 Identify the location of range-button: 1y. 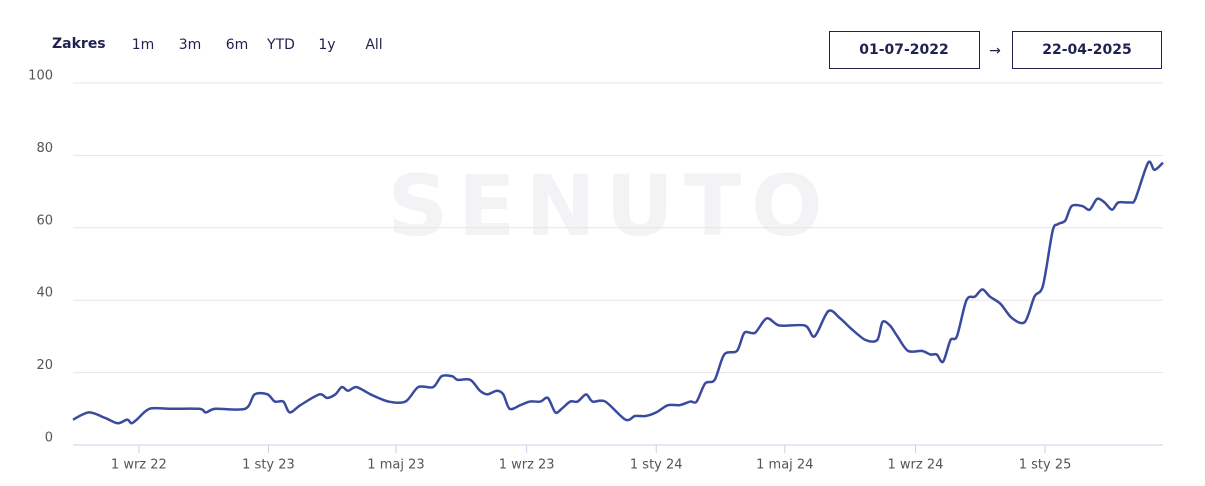
(326, 45).